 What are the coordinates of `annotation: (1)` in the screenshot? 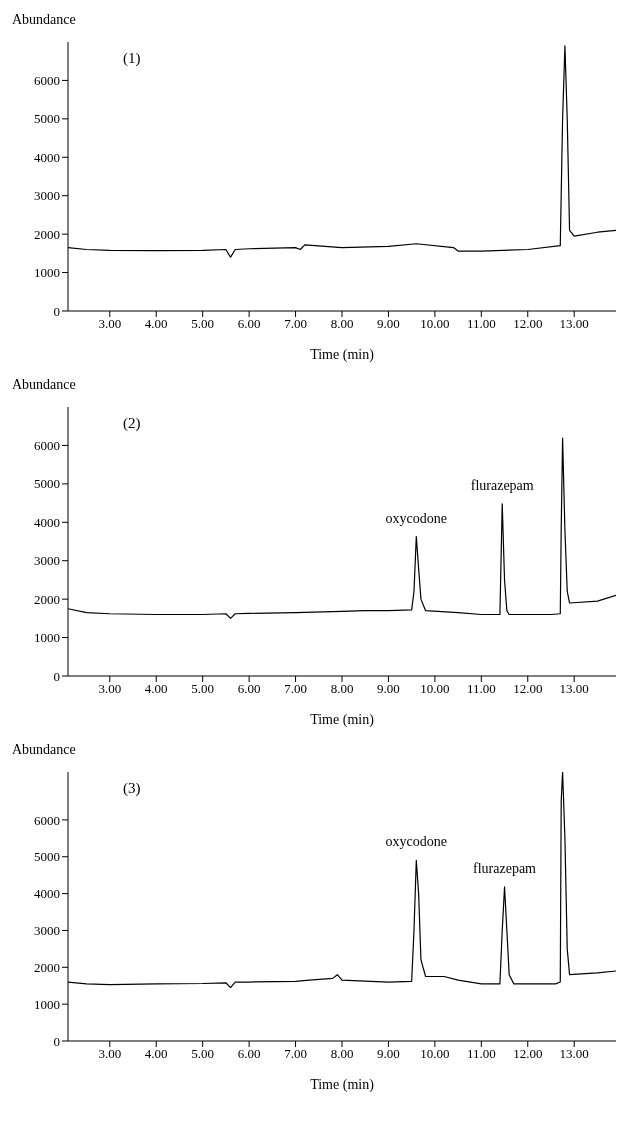 It's located at (132, 58).